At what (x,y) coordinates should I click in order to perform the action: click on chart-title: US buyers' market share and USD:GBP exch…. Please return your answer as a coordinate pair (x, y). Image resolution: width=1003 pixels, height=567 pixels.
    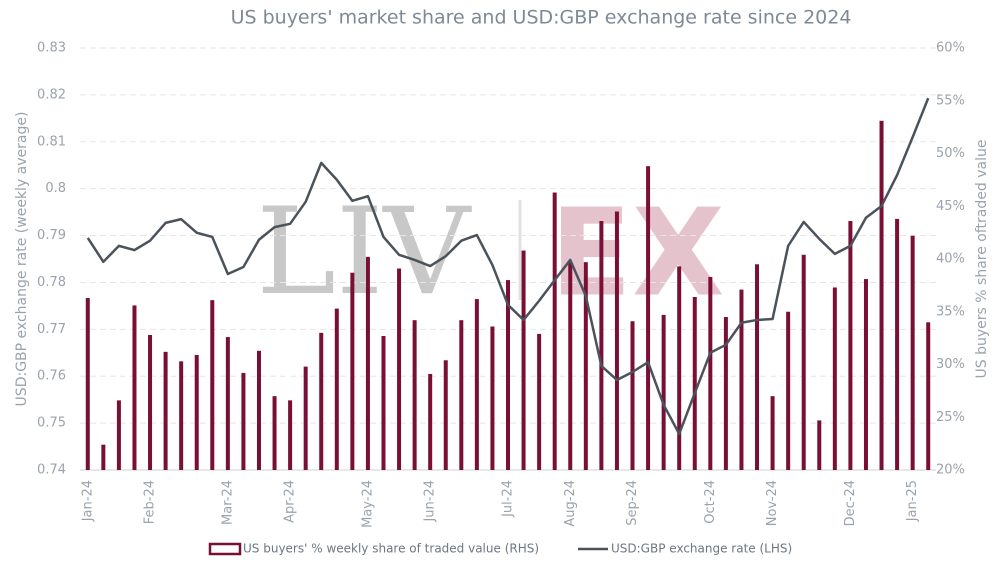
    Looking at the image, I should click on (541, 18).